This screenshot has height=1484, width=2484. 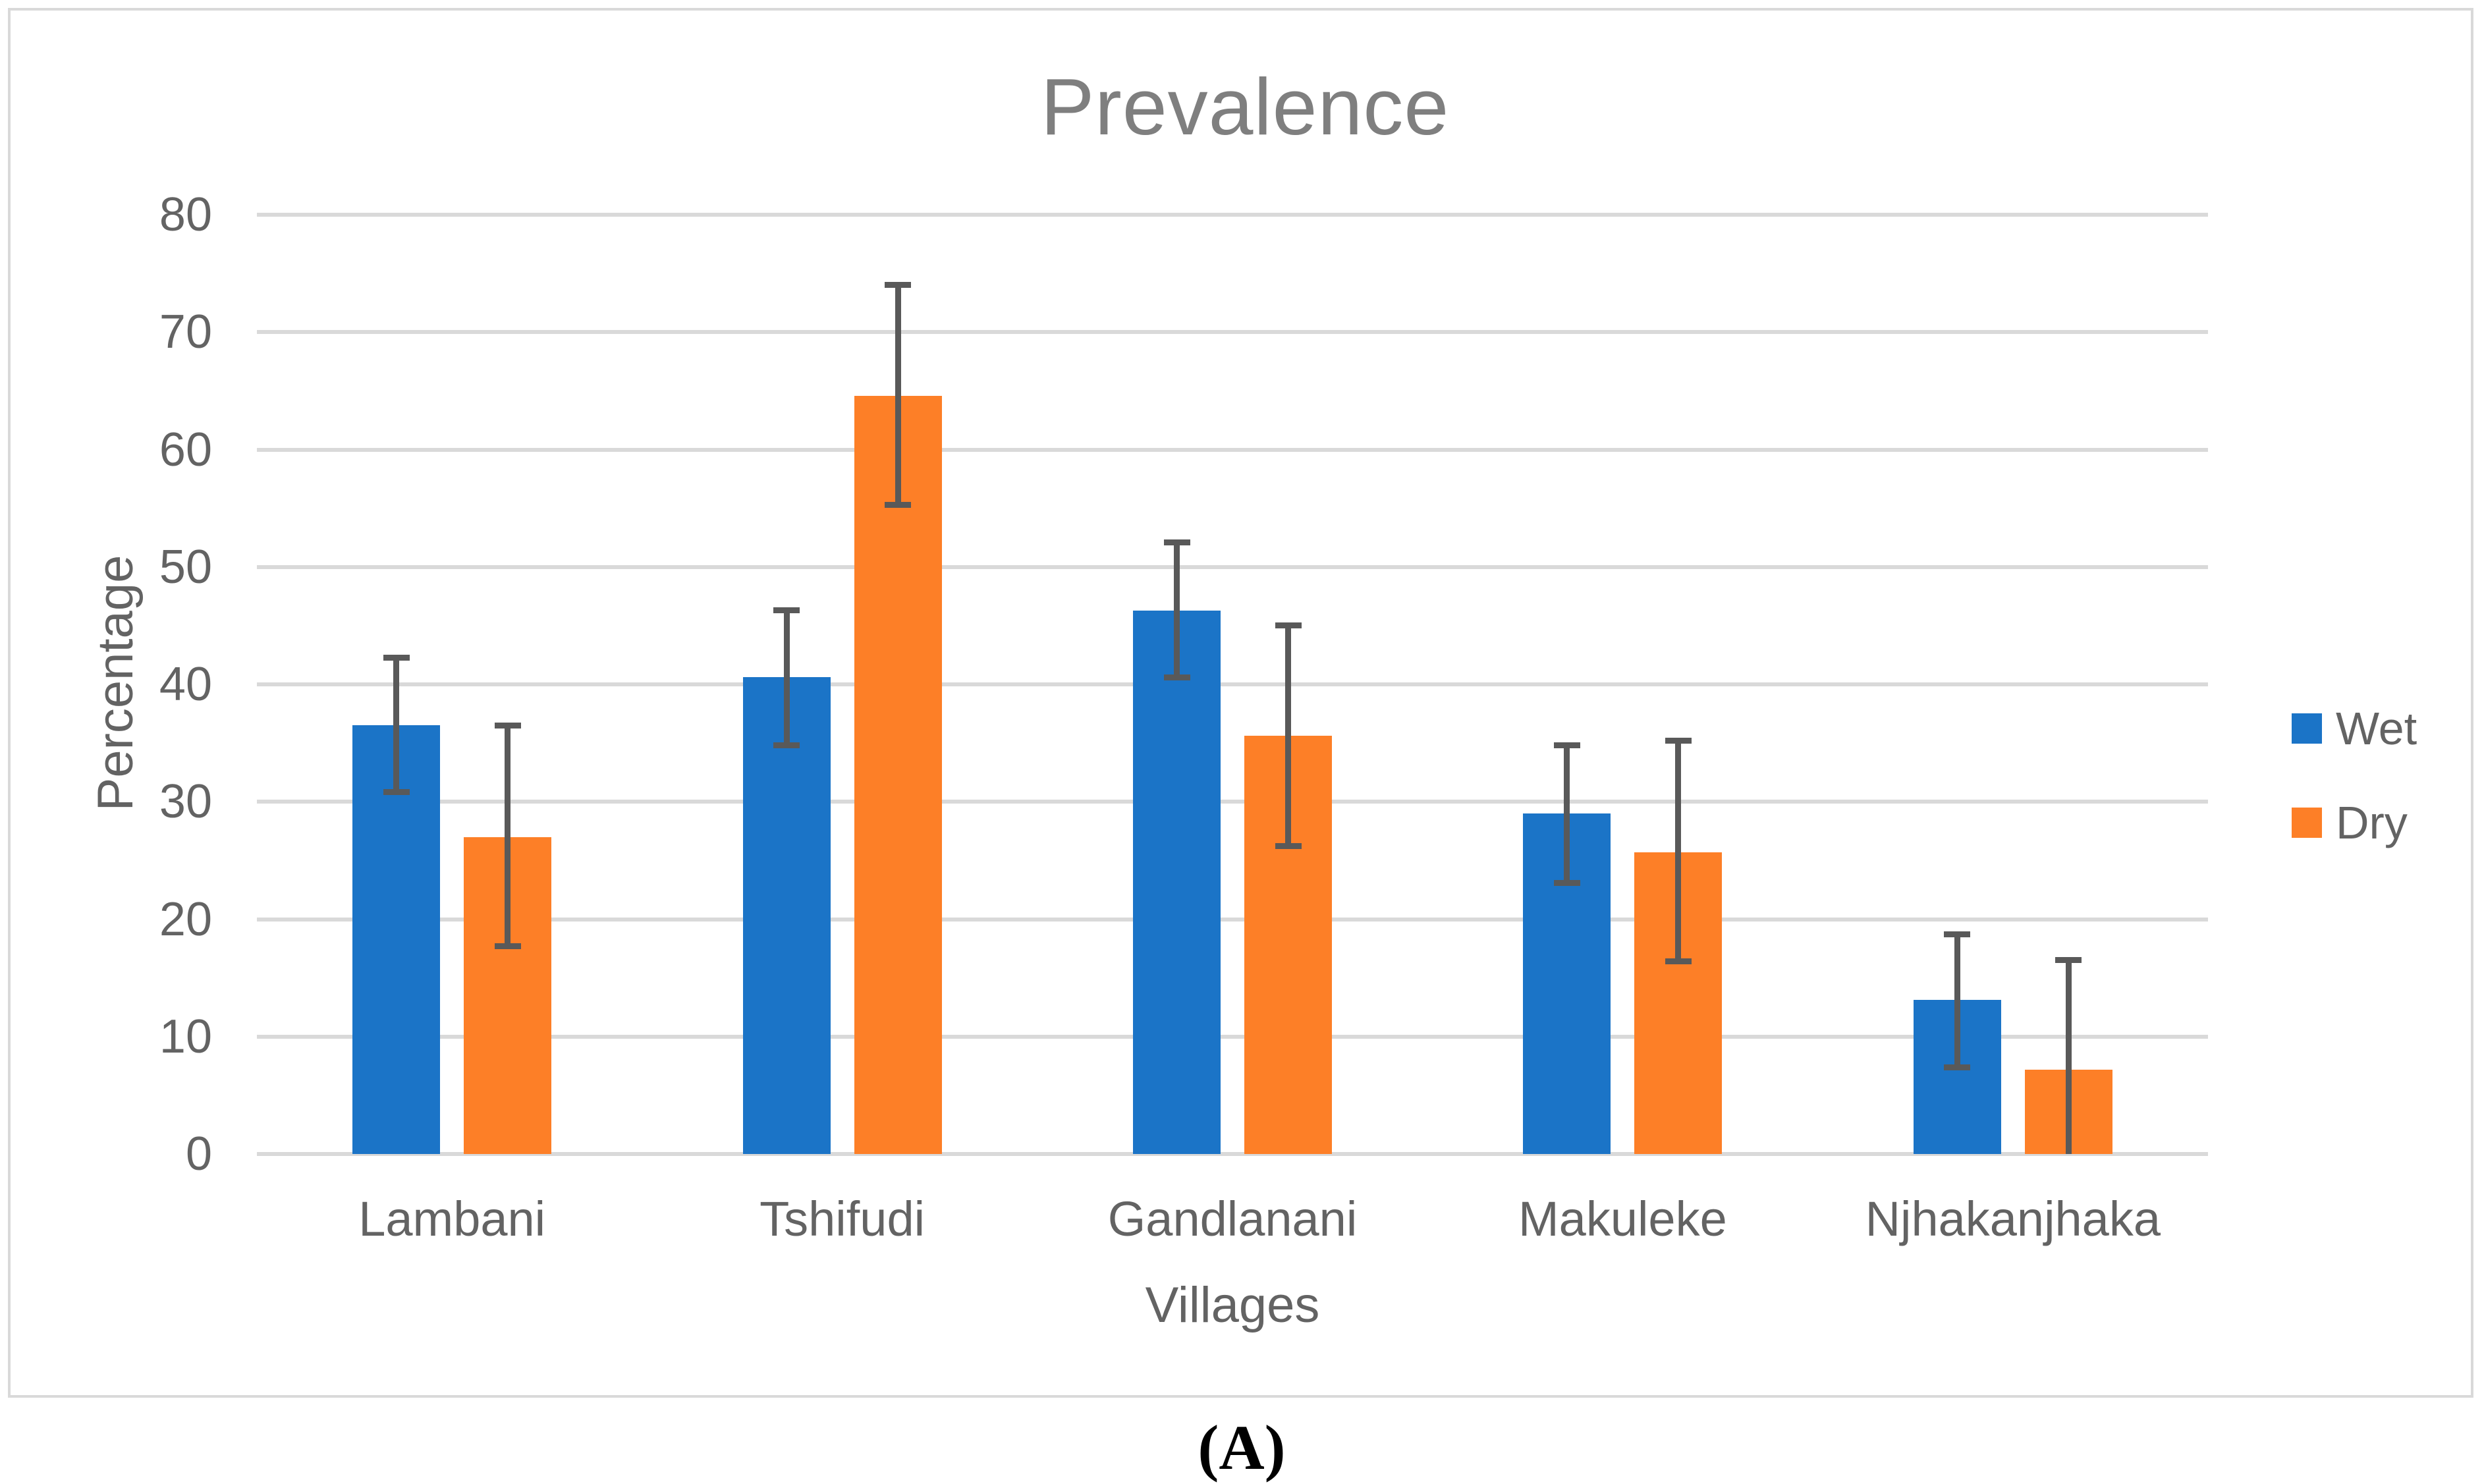 I want to click on y-tick-label: 80, so click(x=185, y=214).